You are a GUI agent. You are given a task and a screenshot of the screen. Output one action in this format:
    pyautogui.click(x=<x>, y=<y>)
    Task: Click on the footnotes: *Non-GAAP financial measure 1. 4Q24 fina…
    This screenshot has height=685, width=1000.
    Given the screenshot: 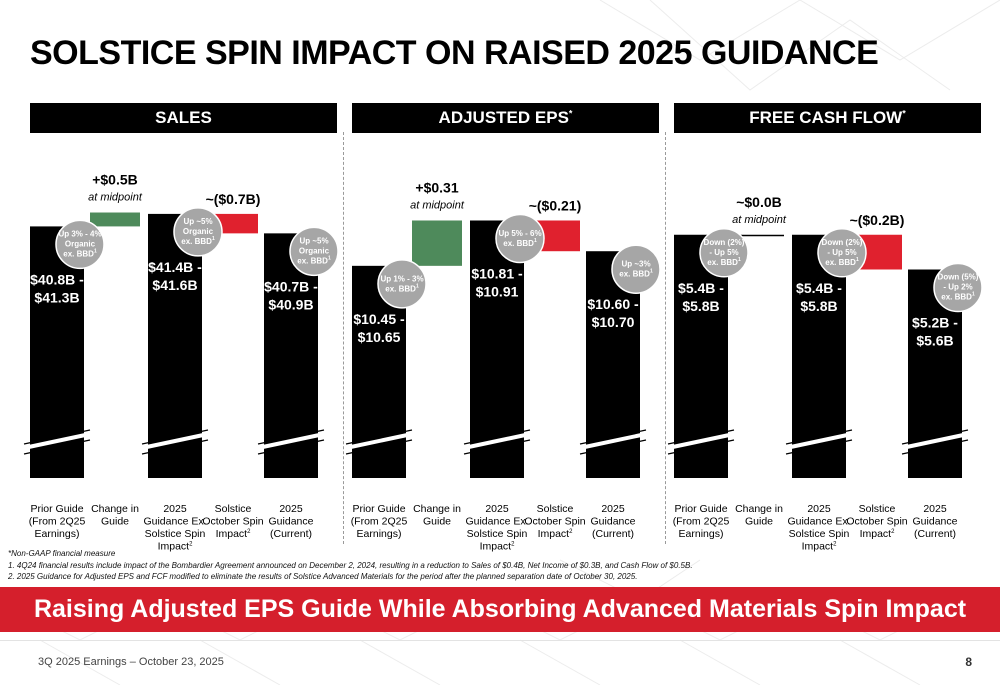 What is the action you would take?
    pyautogui.click(x=350, y=565)
    